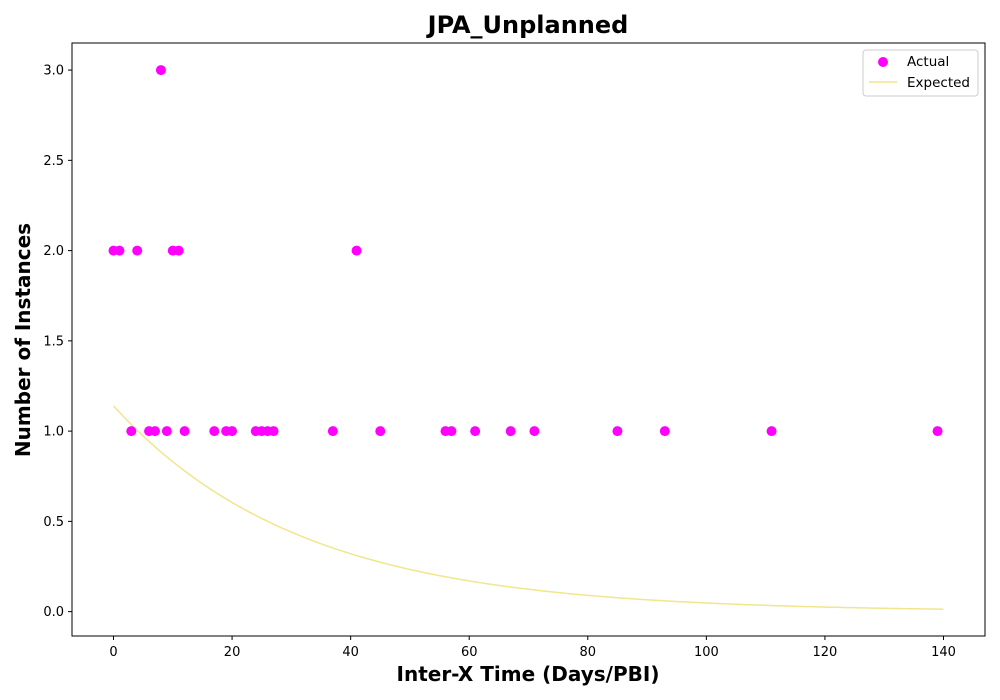 The height and width of the screenshot is (700, 1000). What do you see at coordinates (113, 652) in the screenshot?
I see `x-tick-label: 0` at bounding box center [113, 652].